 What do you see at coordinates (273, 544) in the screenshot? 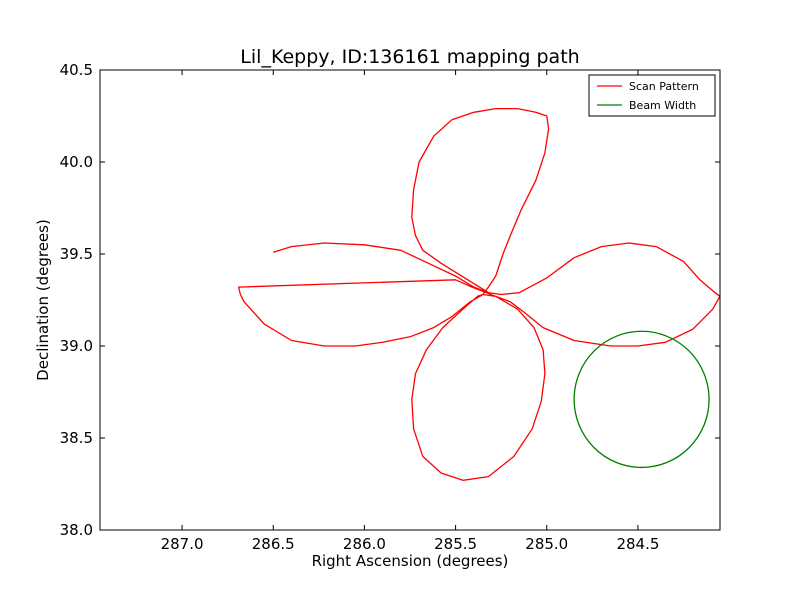
I see `x-tick-label: 286.5` at bounding box center [273, 544].